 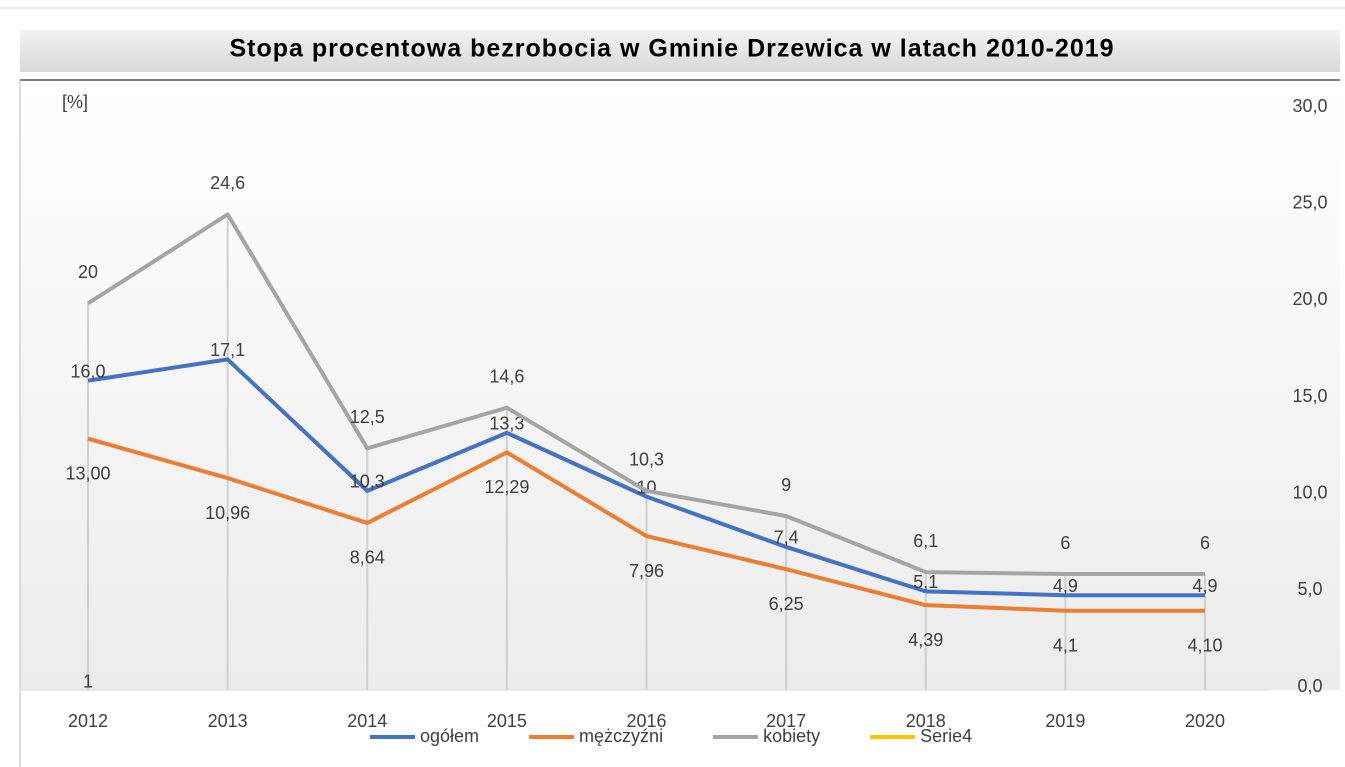 What do you see at coordinates (946, 736) in the screenshot?
I see `legend-label: Serie4` at bounding box center [946, 736].